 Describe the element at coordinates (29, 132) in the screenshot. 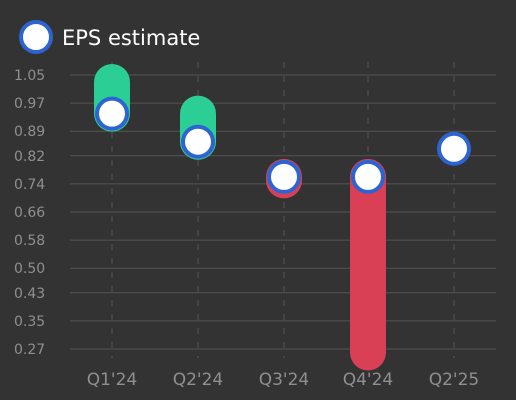

I see `y-tick-label: 0.89` at that location.